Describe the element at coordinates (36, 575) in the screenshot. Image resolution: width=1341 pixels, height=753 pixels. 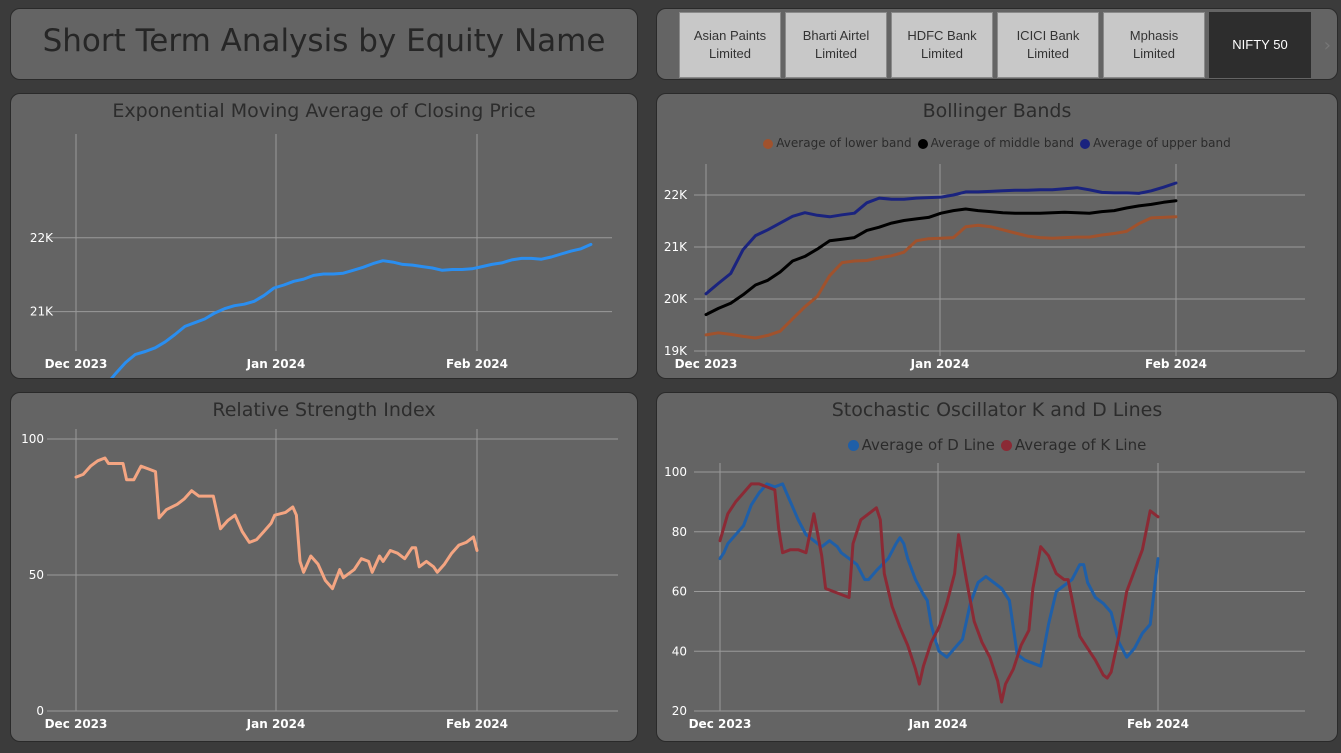
I see `y-tick-label: 50` at that location.